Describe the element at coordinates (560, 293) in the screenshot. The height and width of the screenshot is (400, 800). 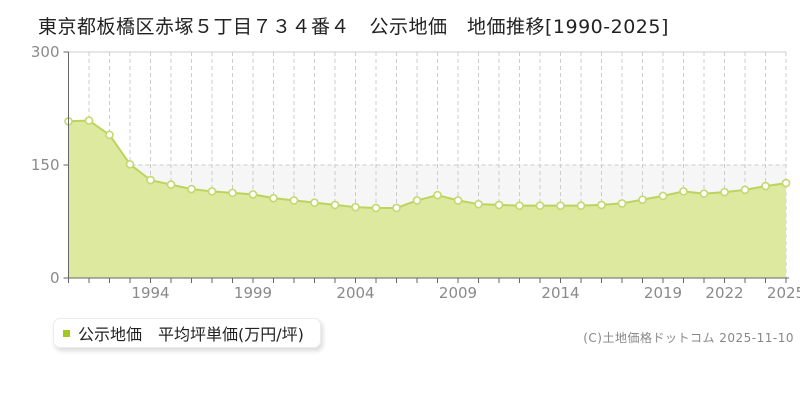
I see `x-axis-label: 2014` at that location.